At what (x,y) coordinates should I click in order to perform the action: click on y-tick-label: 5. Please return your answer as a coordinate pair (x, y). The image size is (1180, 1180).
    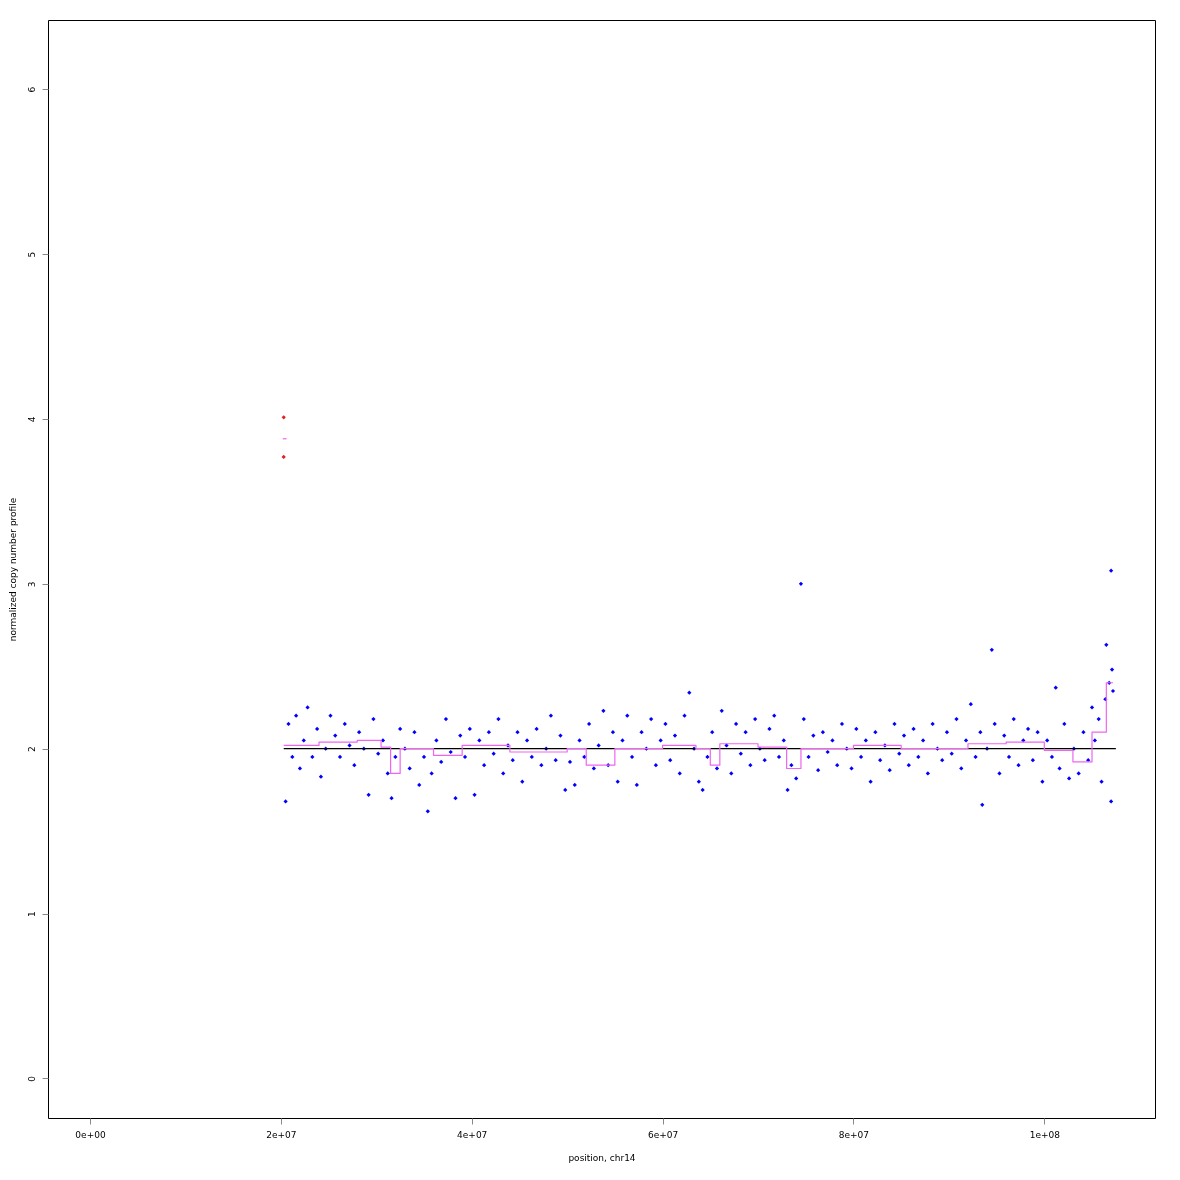
    Looking at the image, I should click on (31, 254).